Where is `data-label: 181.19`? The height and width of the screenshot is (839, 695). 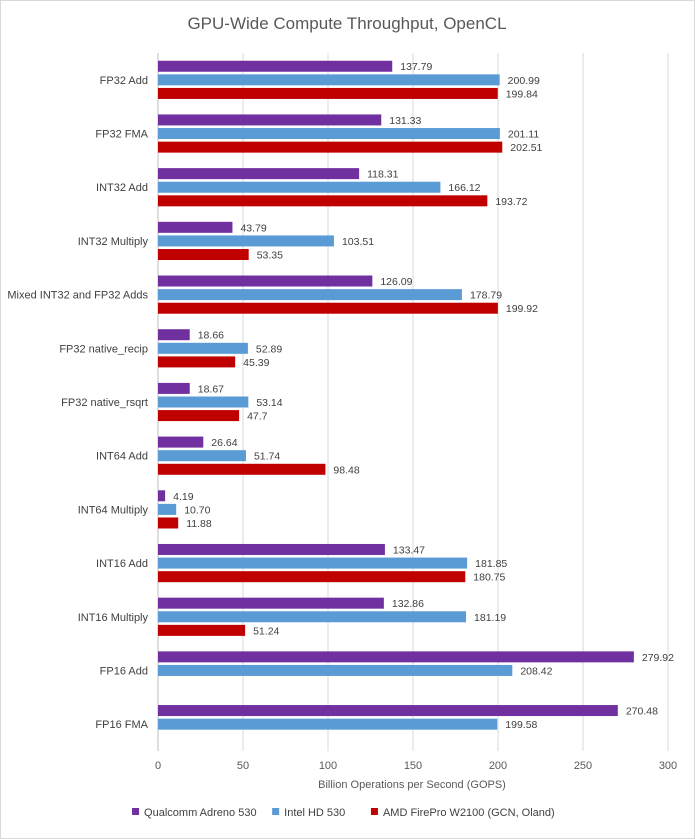
data-label: 181.19 is located at coordinates (490, 618).